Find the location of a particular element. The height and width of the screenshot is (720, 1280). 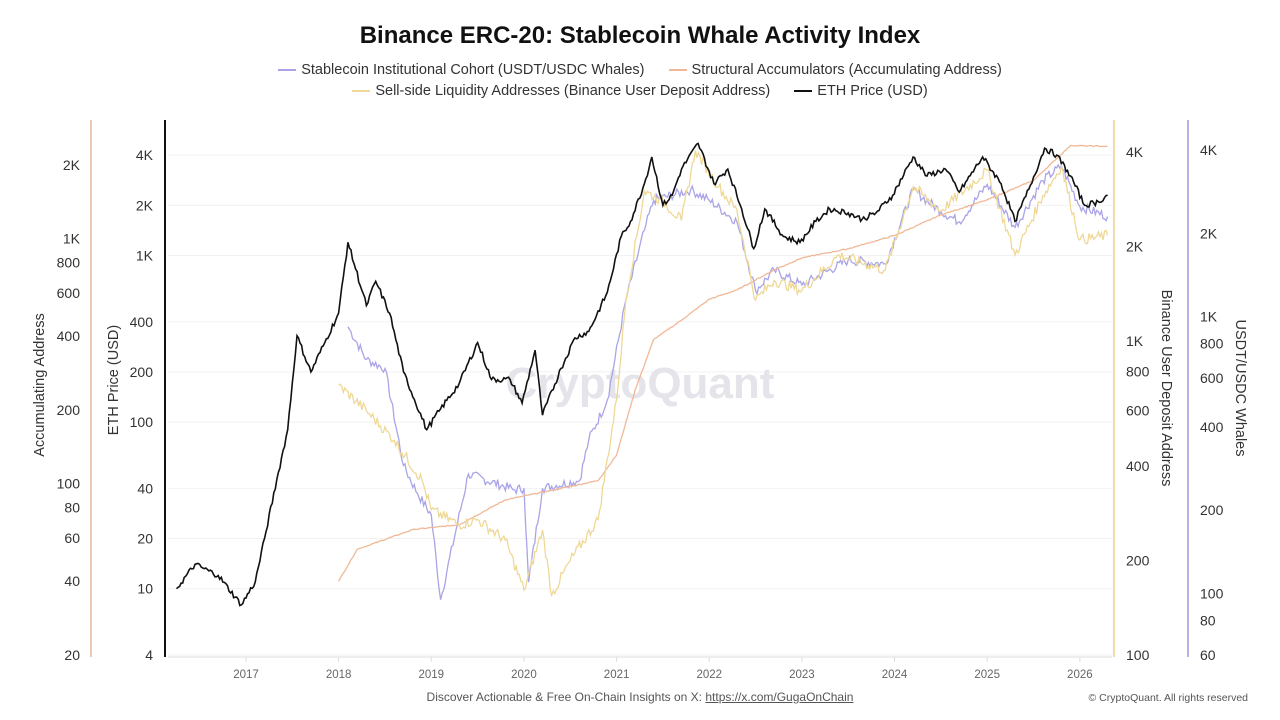

legend-item-eth: ETH Price (USD) is located at coordinates (861, 91).